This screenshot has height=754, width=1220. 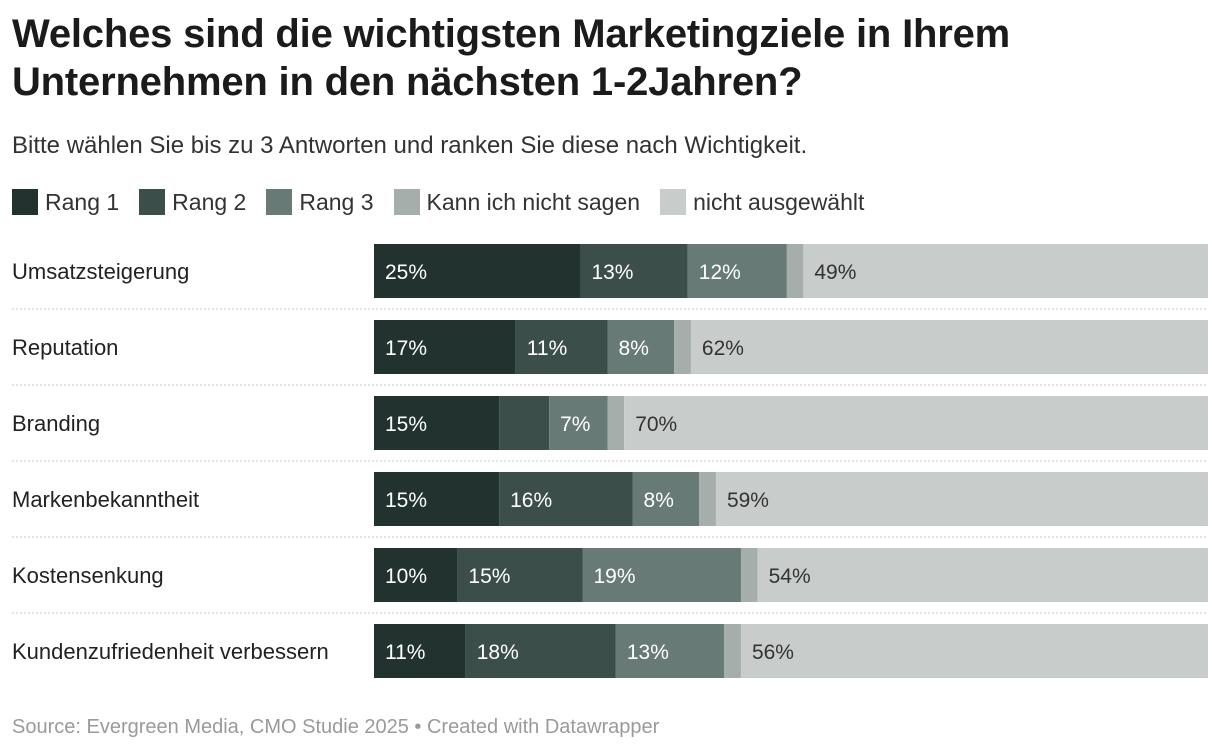 I want to click on data-label: 62%, so click(x=723, y=348).